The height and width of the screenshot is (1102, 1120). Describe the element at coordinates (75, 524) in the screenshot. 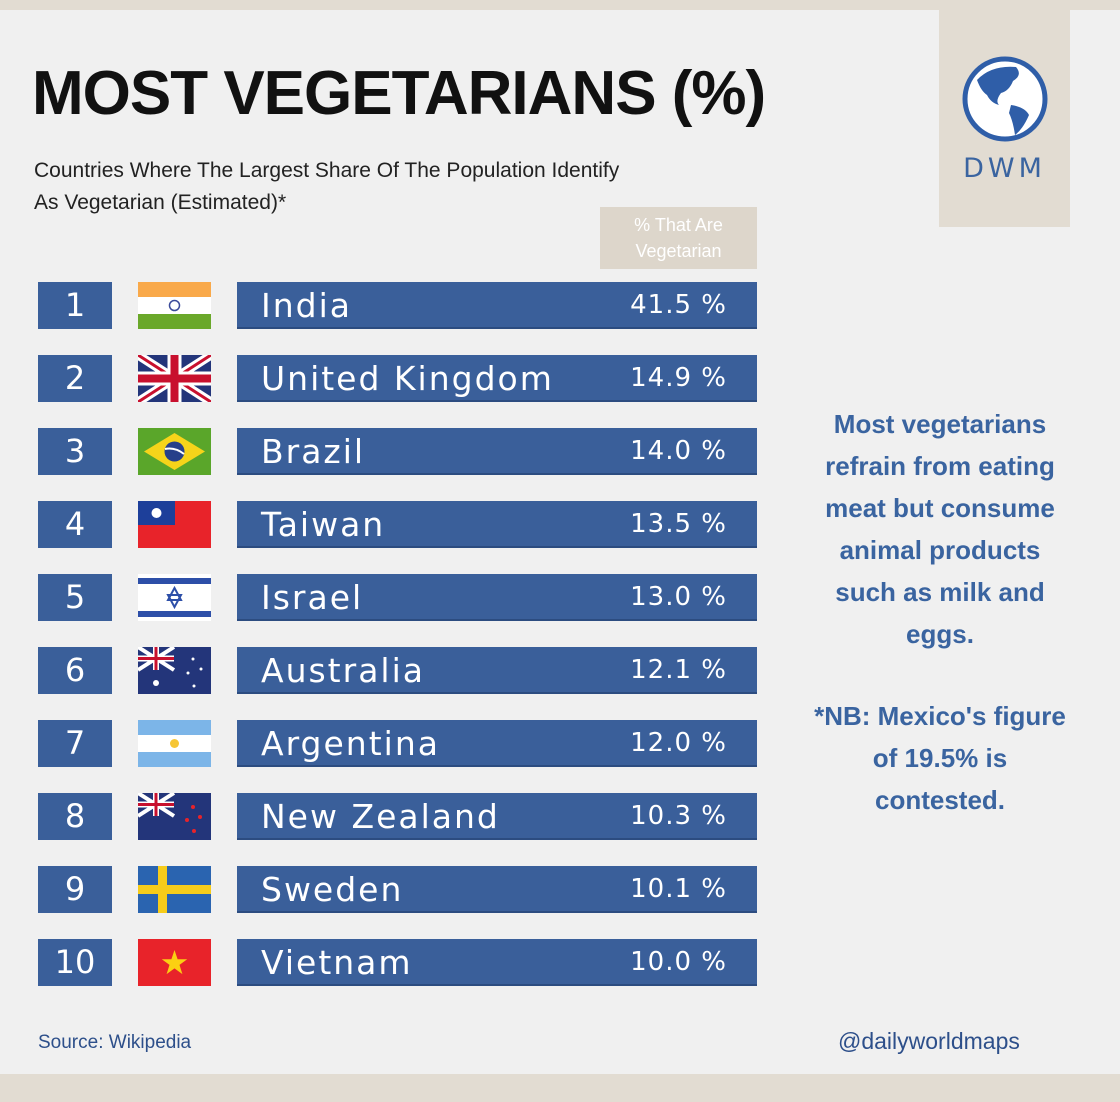

I see `rank: 4` at that location.